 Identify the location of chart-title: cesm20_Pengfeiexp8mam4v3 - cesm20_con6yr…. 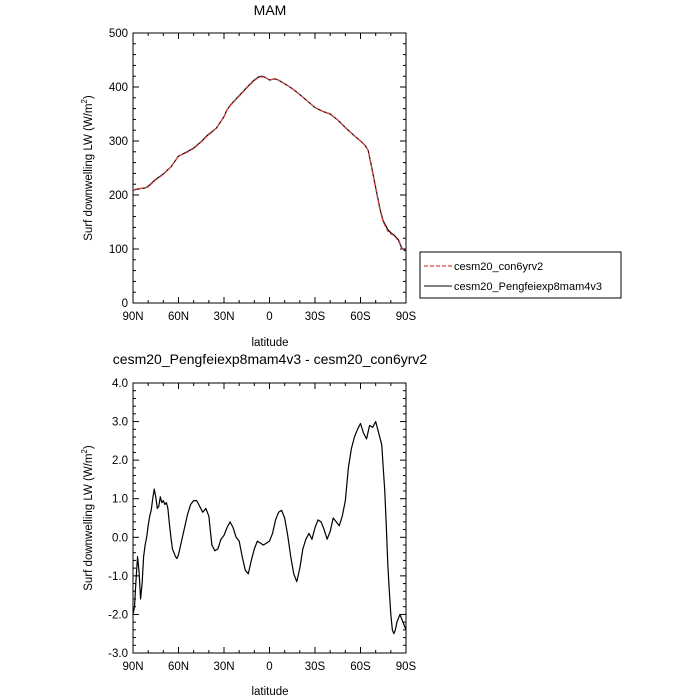
(270, 359).